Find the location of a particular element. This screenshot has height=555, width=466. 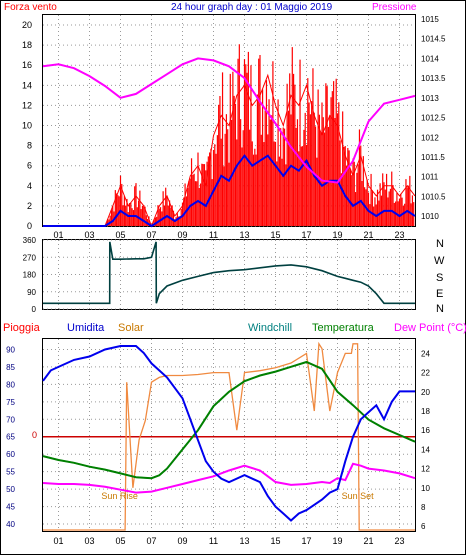

mid-series is located at coordinates (229, 273).